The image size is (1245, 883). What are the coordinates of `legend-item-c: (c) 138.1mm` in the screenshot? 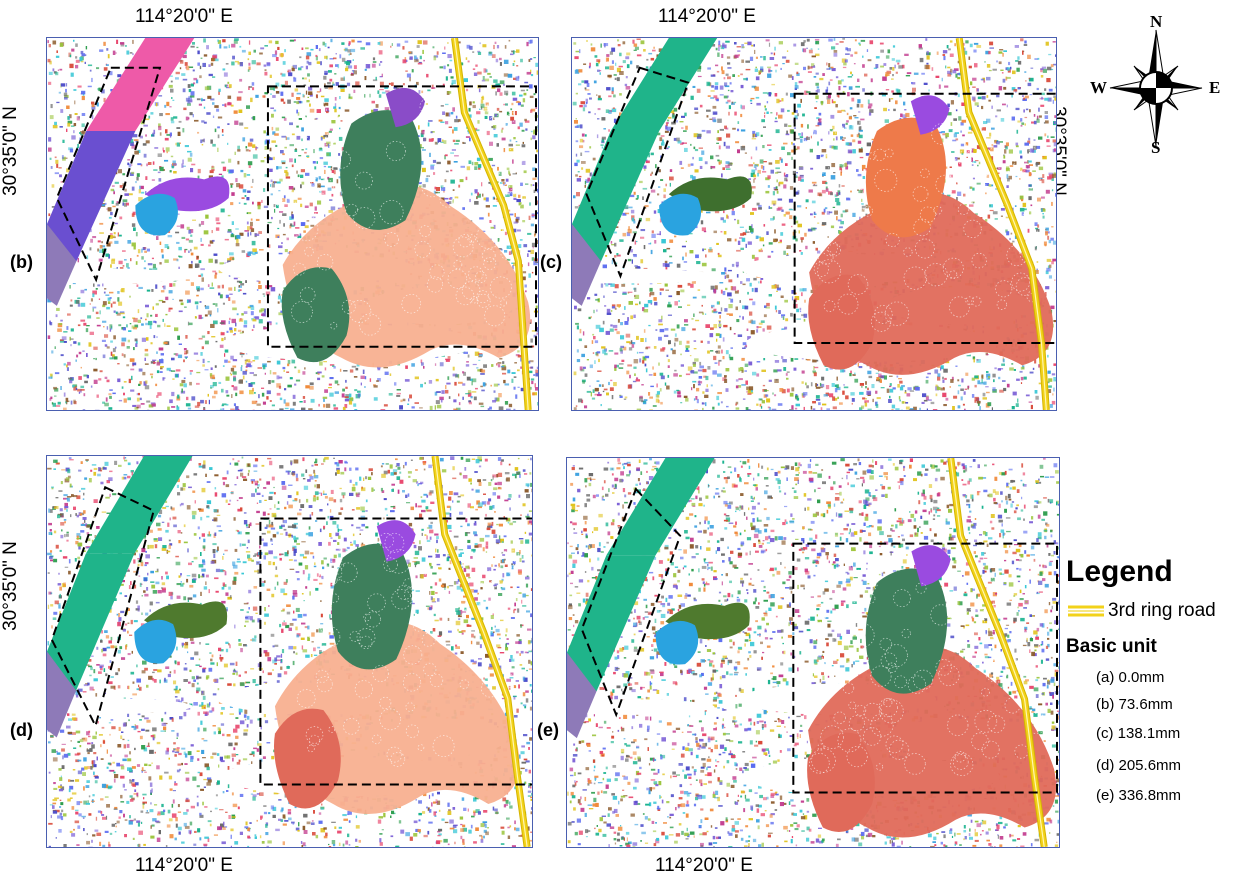 It's located at (1138, 733).